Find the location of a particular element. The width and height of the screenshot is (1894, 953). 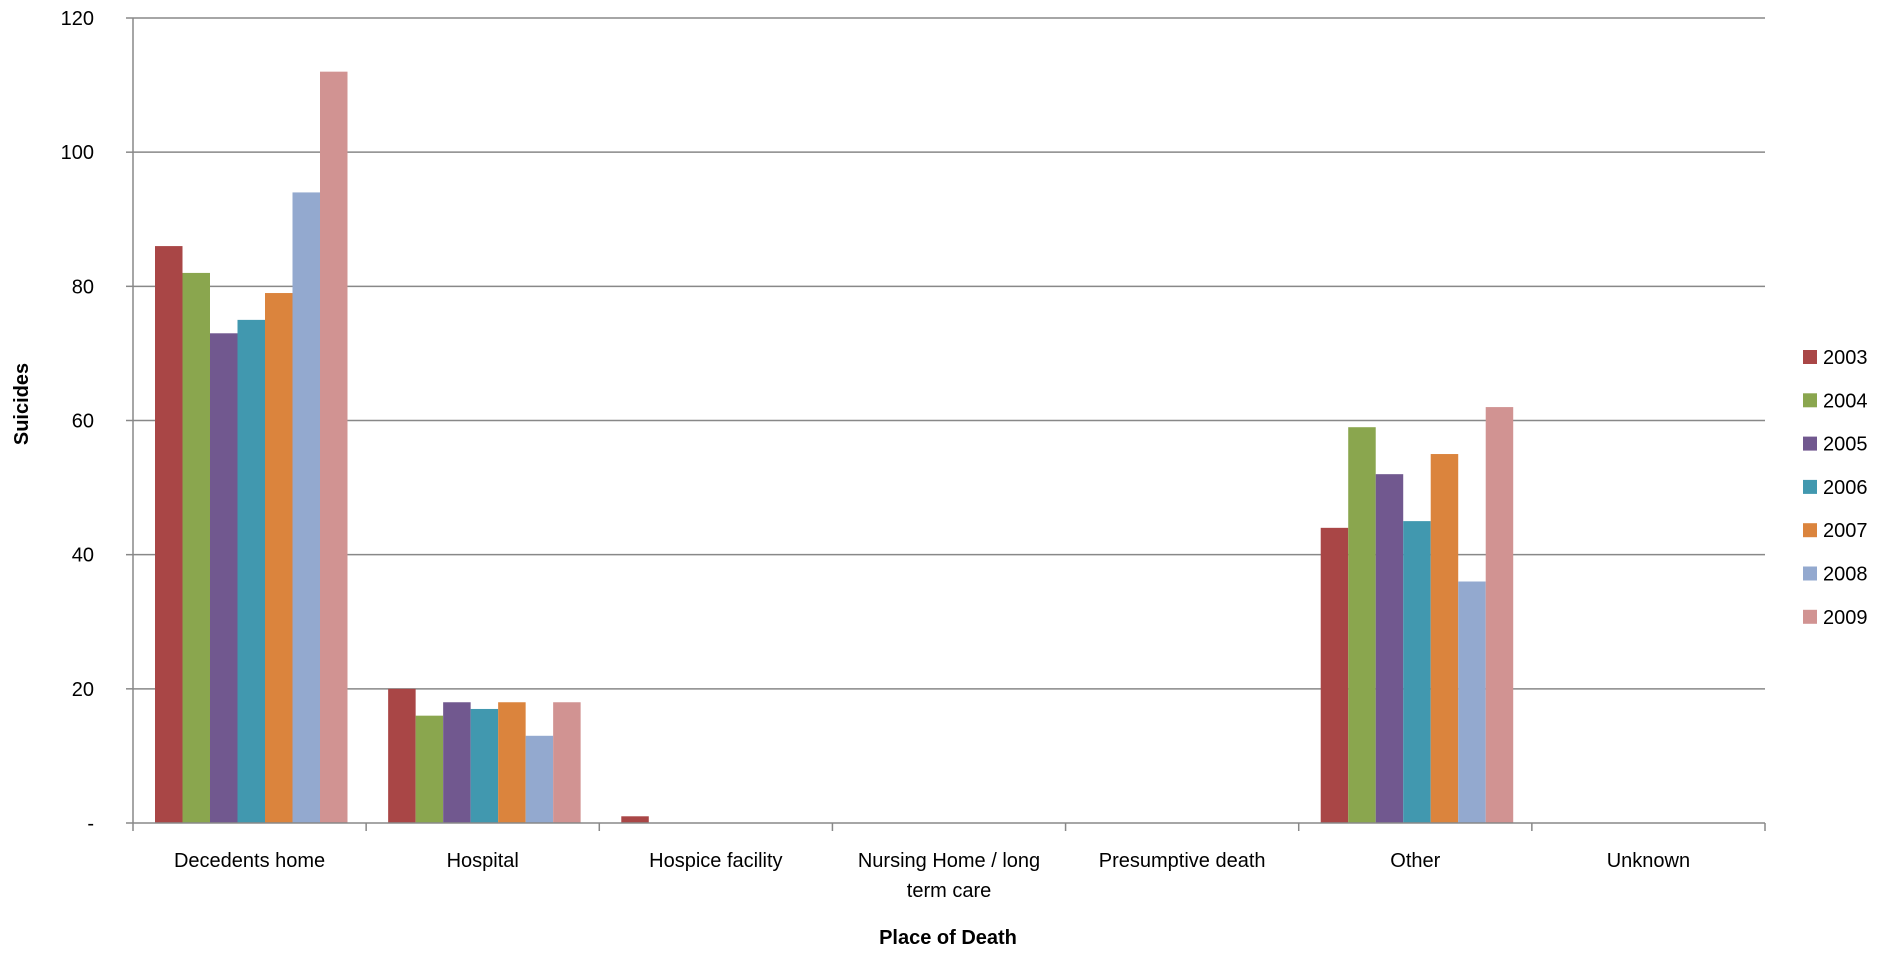

y-tick-label: 100 is located at coordinates (77, 153).